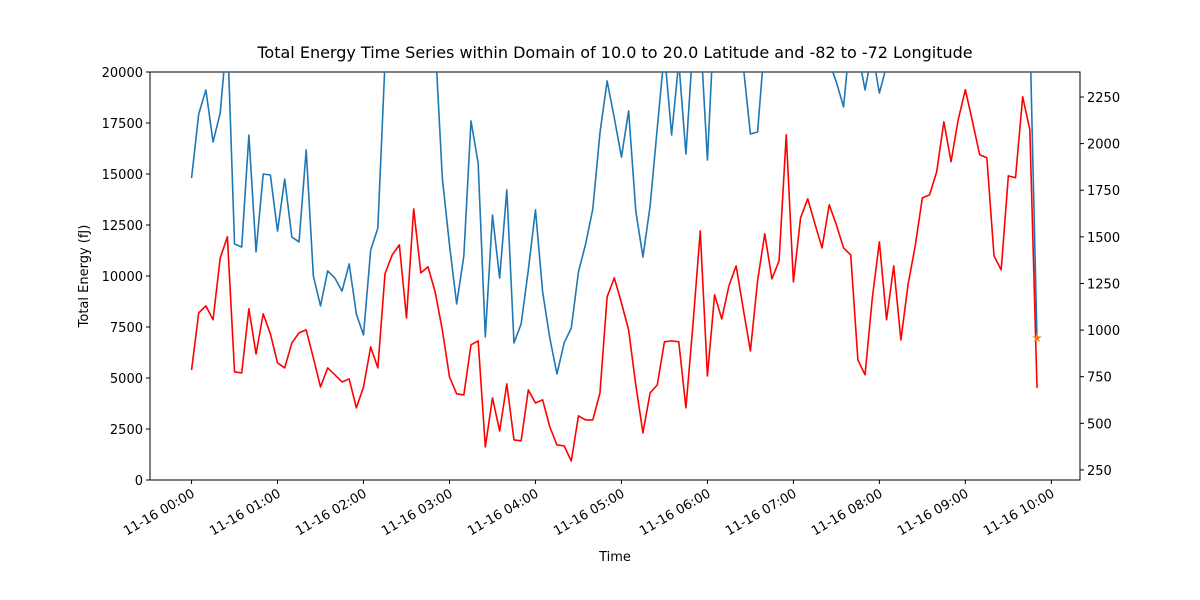 Image resolution: width=1200 pixels, height=600 pixels. I want to click on y-tick-label: 12500, so click(122, 226).